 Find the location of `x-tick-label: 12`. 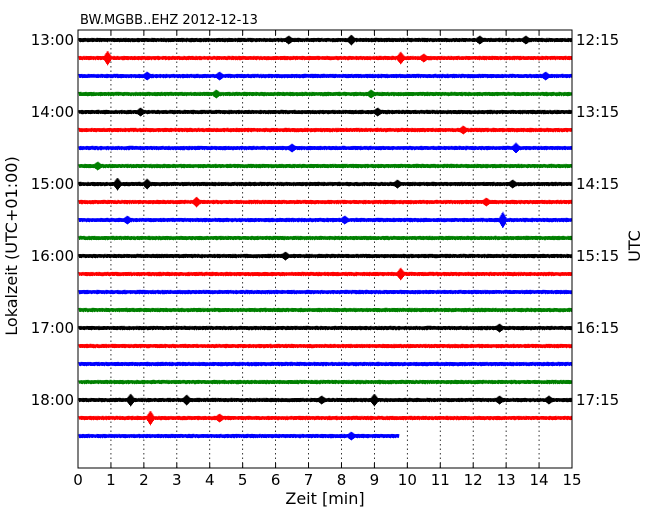

x-tick-label: 12 is located at coordinates (473, 480).